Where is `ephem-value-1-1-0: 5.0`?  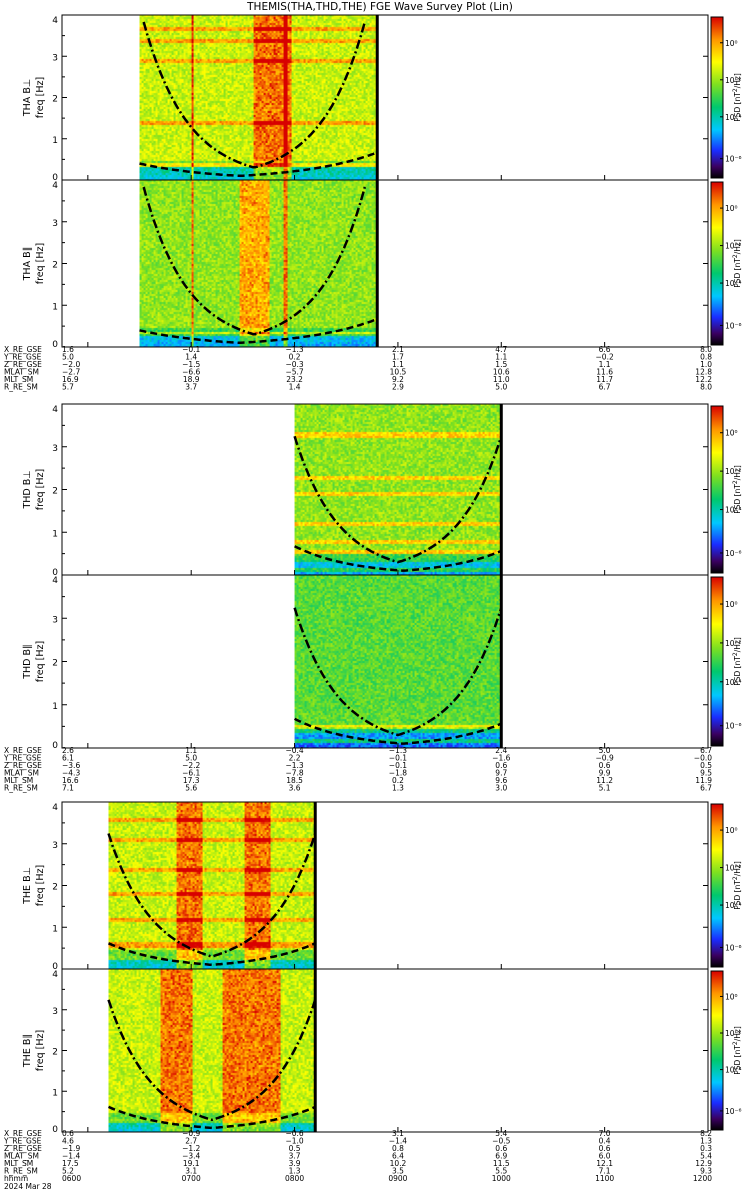 ephem-value-1-1-0: 5.0 is located at coordinates (68, 357).